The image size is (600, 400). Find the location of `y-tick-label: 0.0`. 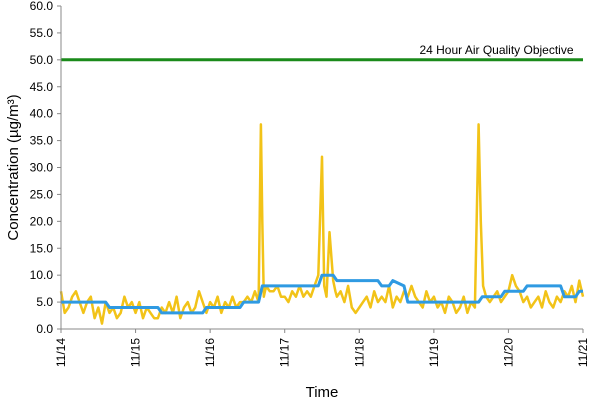

y-tick-label: 0.0 is located at coordinates (44, 329).